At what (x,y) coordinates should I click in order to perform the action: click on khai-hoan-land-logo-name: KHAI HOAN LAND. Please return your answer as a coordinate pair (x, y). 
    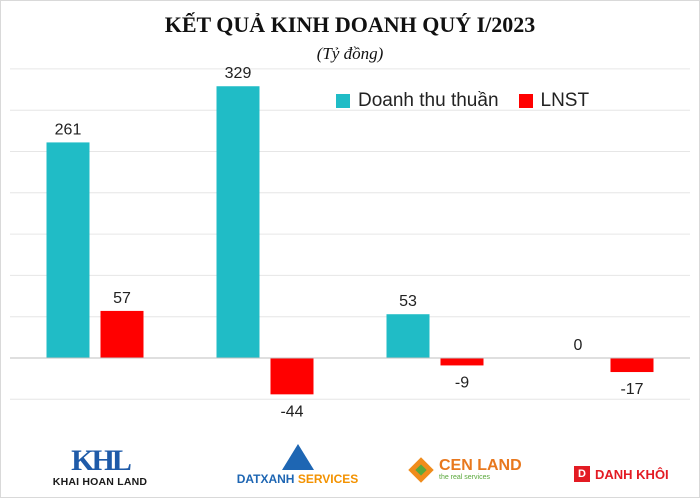
    Looking at the image, I should click on (100, 482).